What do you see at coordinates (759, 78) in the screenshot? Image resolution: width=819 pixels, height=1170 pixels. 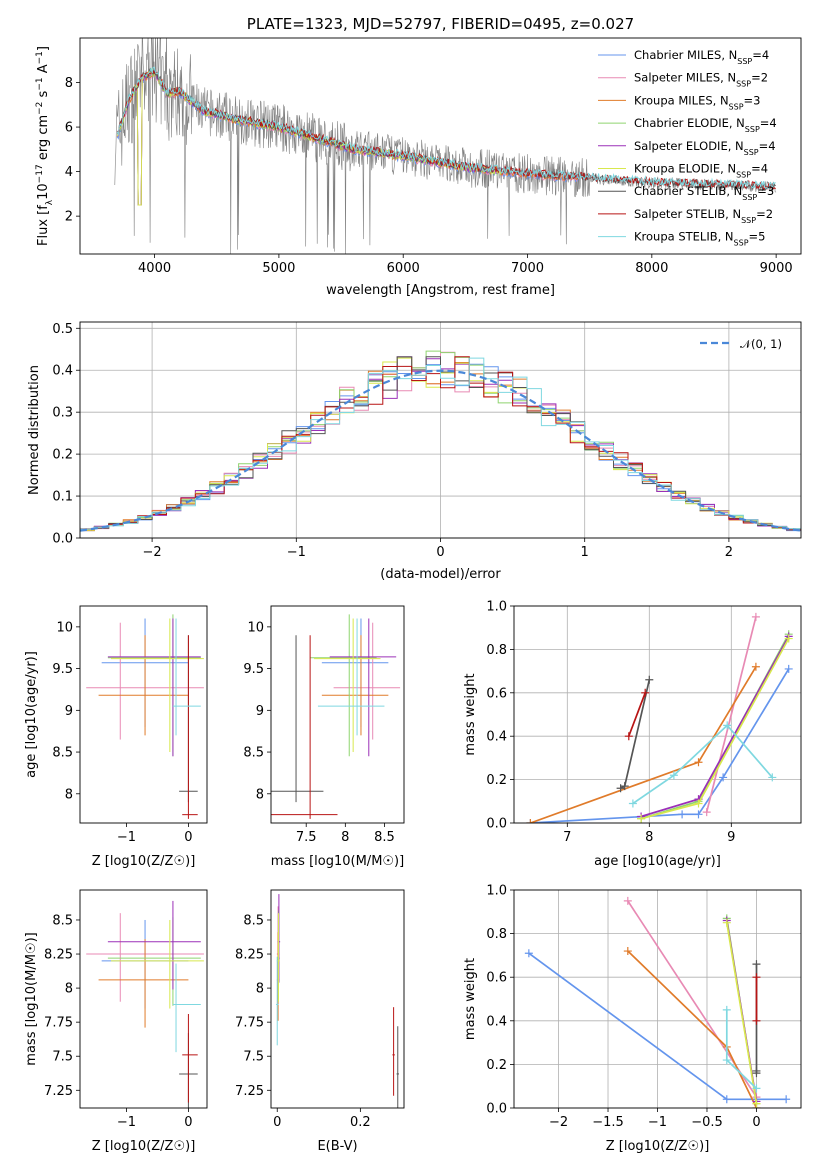 I see `legend-tail: =2` at bounding box center [759, 78].